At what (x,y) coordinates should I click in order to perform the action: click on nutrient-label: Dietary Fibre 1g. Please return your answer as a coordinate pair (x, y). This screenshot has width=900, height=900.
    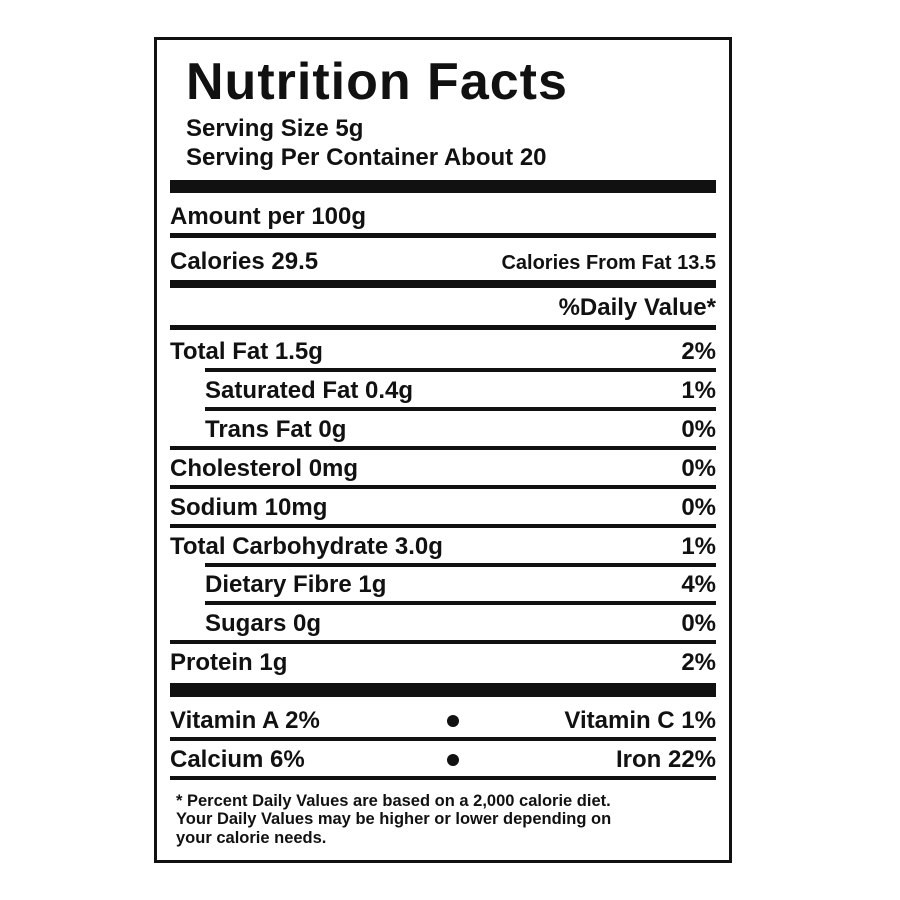
    Looking at the image, I should click on (296, 585).